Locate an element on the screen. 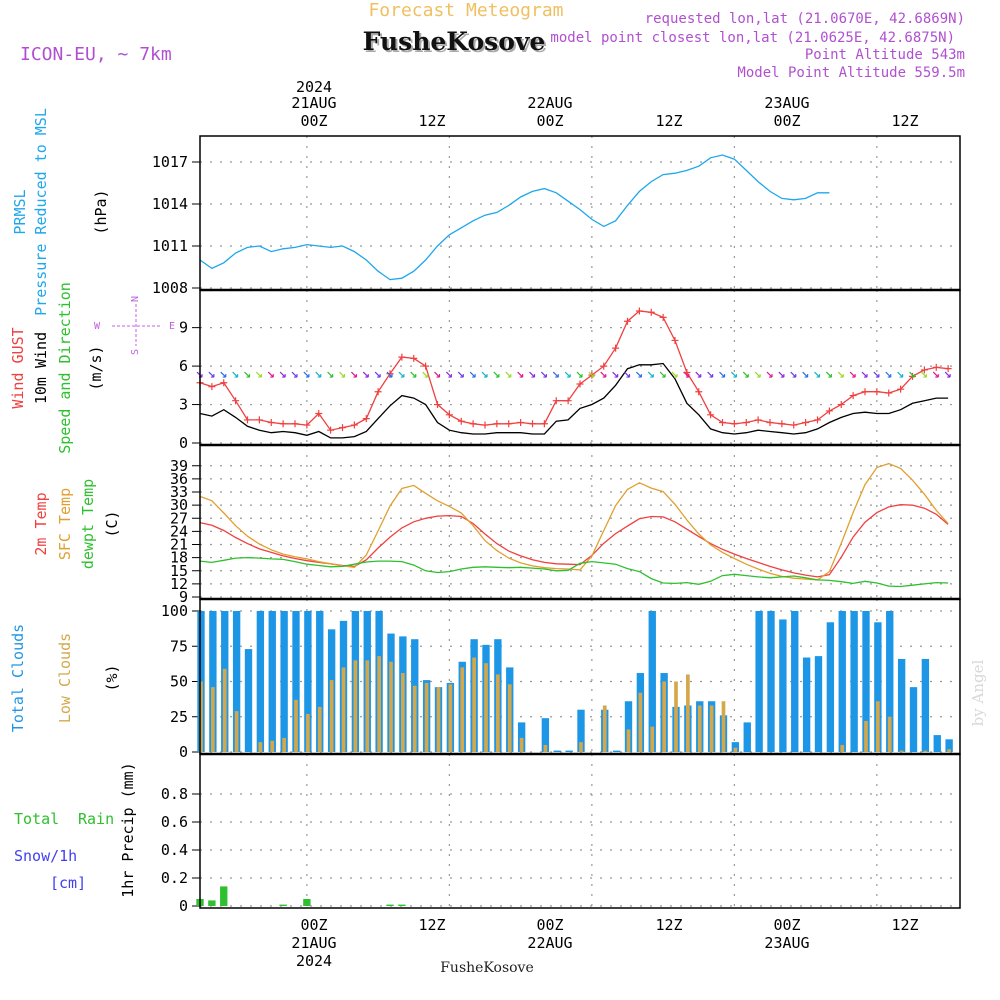 Image resolution: width=1000 pixels, height=1000 pixels. ytick-label-temperature: 33 is located at coordinates (179, 492).